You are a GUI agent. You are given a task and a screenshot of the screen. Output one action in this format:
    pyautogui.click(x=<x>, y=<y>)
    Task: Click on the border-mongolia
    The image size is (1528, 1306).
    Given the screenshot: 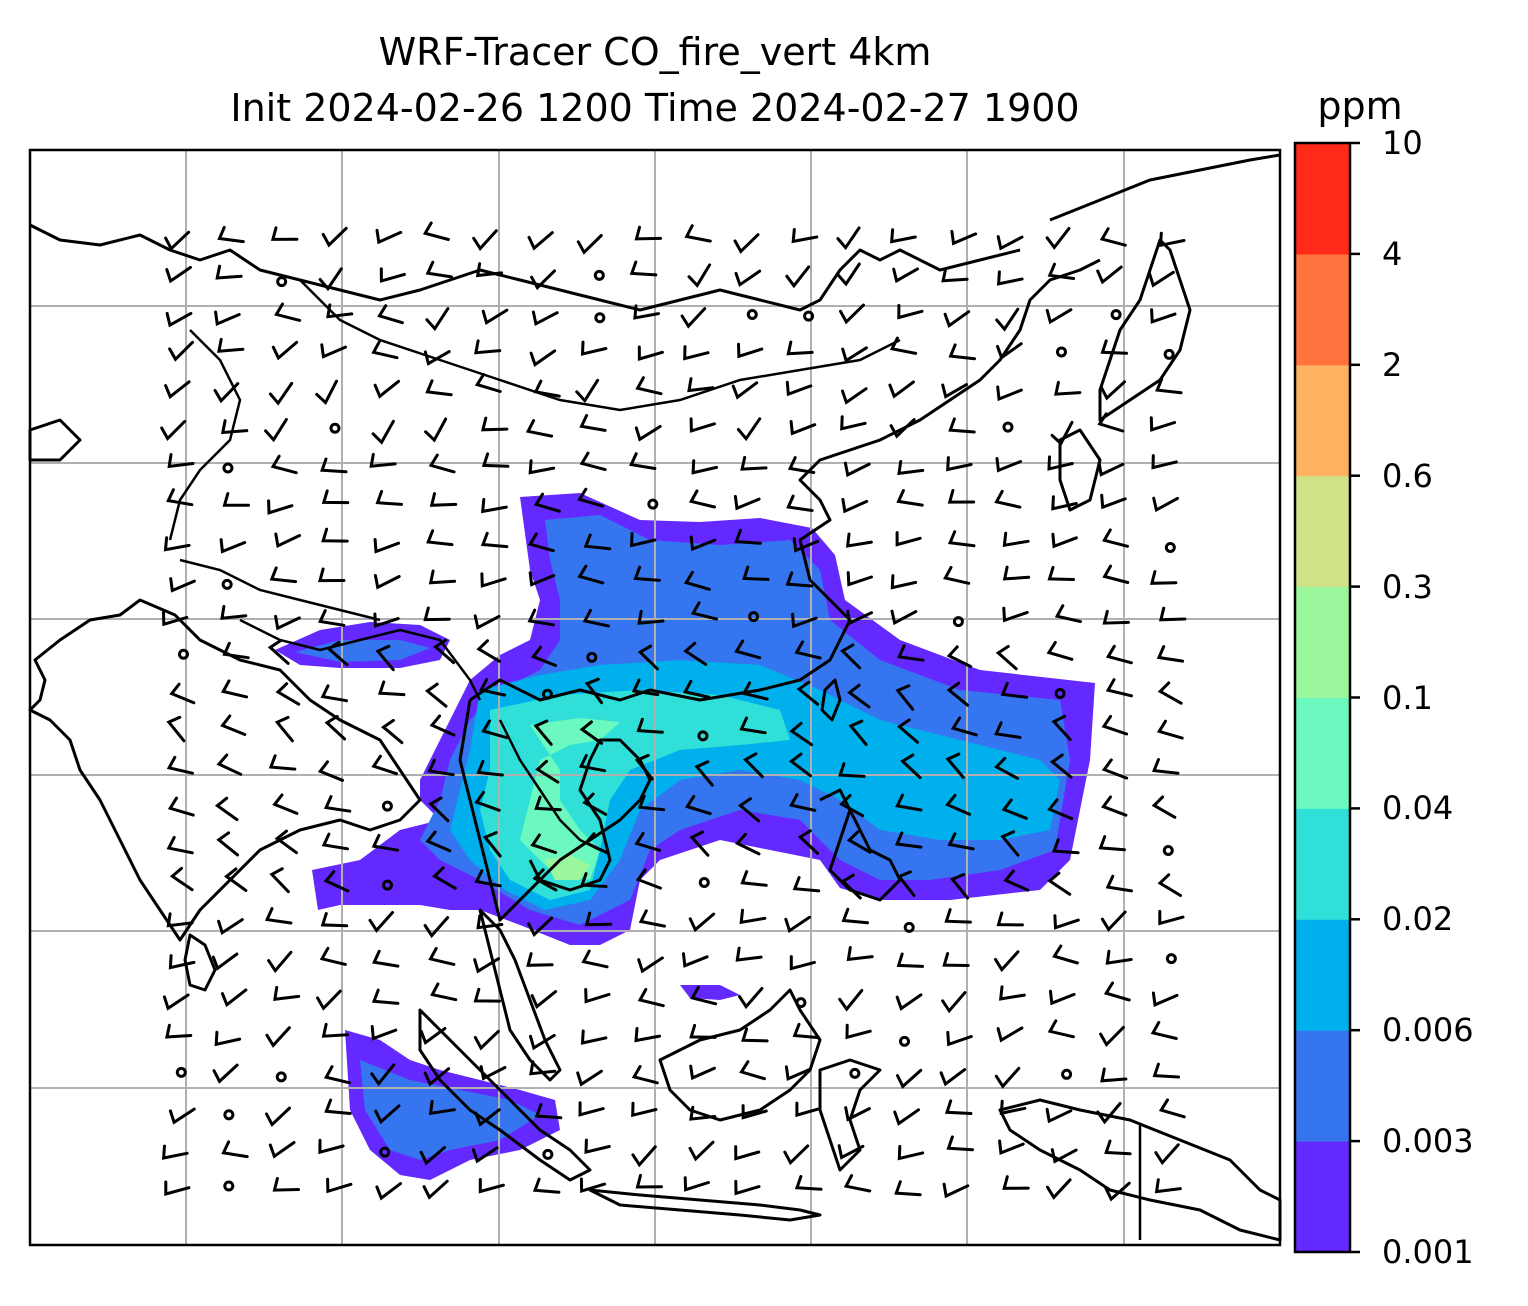 What is the action you would take?
    pyautogui.click(x=600, y=345)
    